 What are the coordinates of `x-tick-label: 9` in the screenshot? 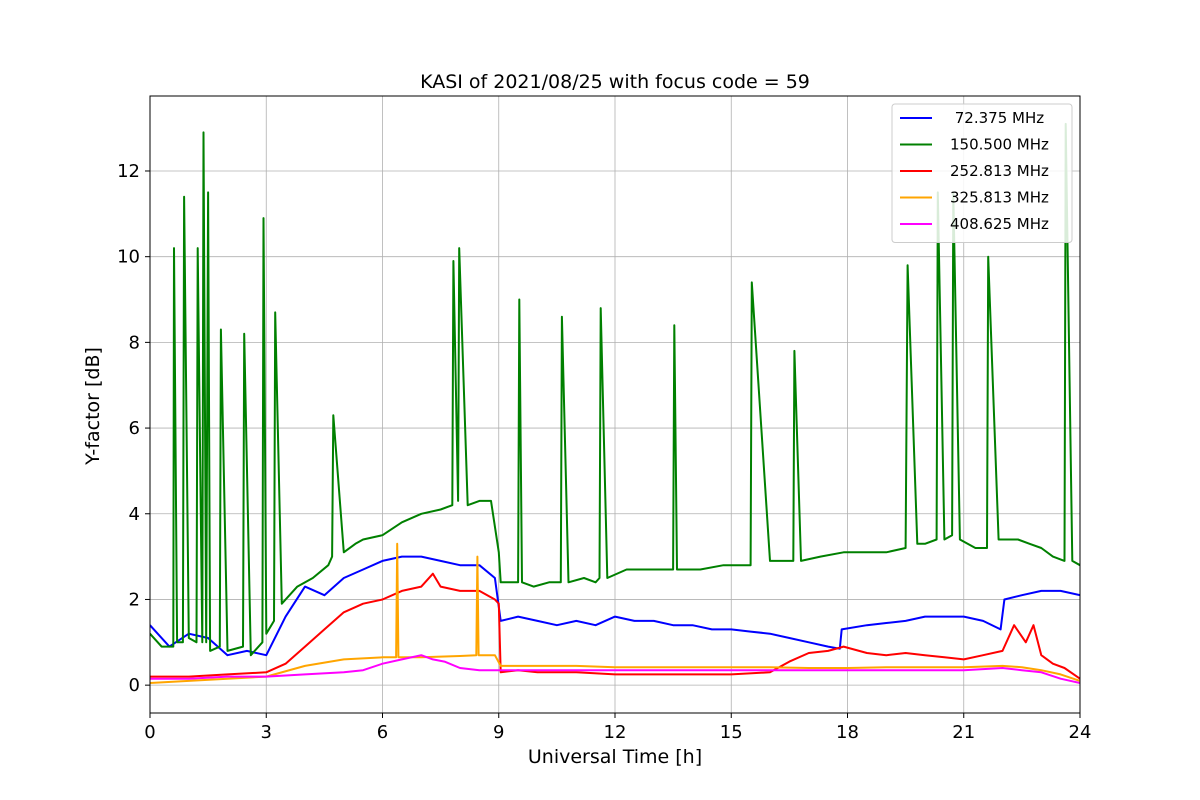 It's located at (498, 732).